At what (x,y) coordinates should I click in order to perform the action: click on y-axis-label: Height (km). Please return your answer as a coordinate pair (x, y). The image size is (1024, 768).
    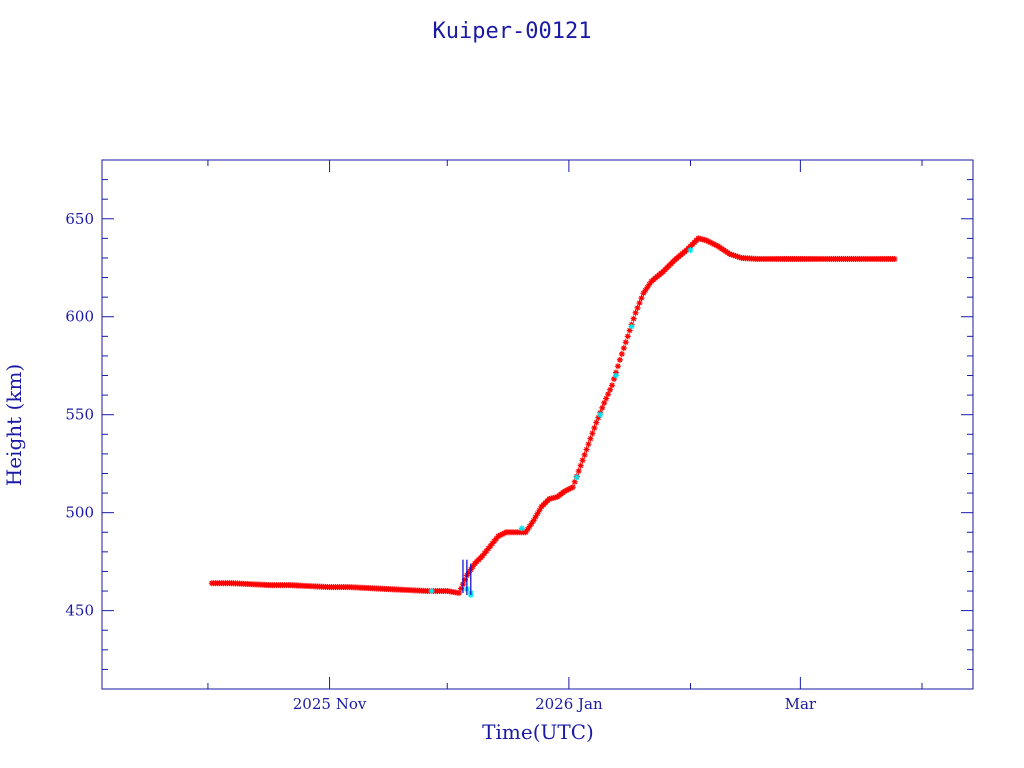
    Looking at the image, I should click on (14, 425).